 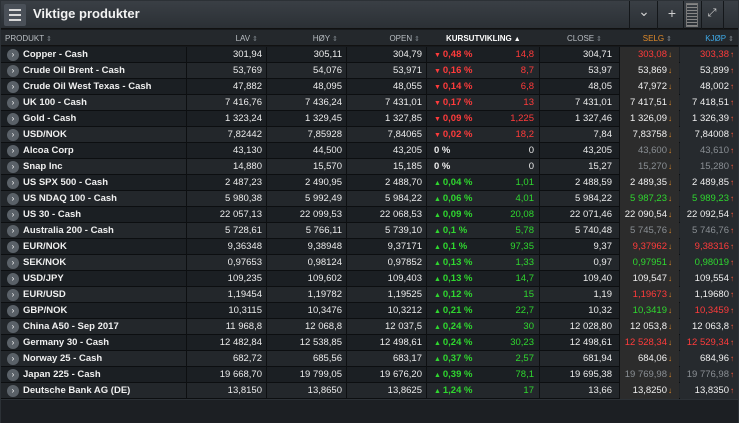 I want to click on sell-price: 2 489,35↓, so click(x=651, y=182).